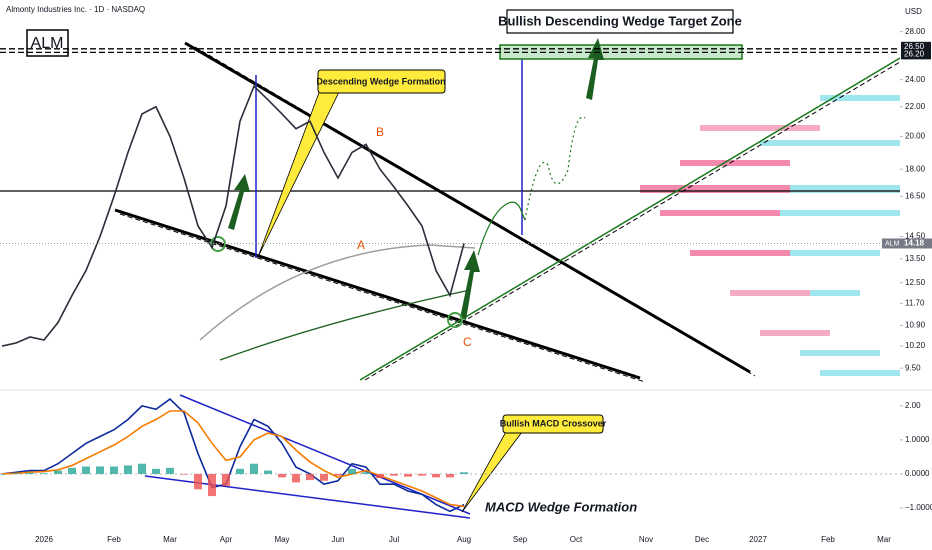 The height and width of the screenshot is (550, 932). What do you see at coordinates (918, 507) in the screenshot?
I see `y2-tick-label: −1.0000` at bounding box center [918, 507].